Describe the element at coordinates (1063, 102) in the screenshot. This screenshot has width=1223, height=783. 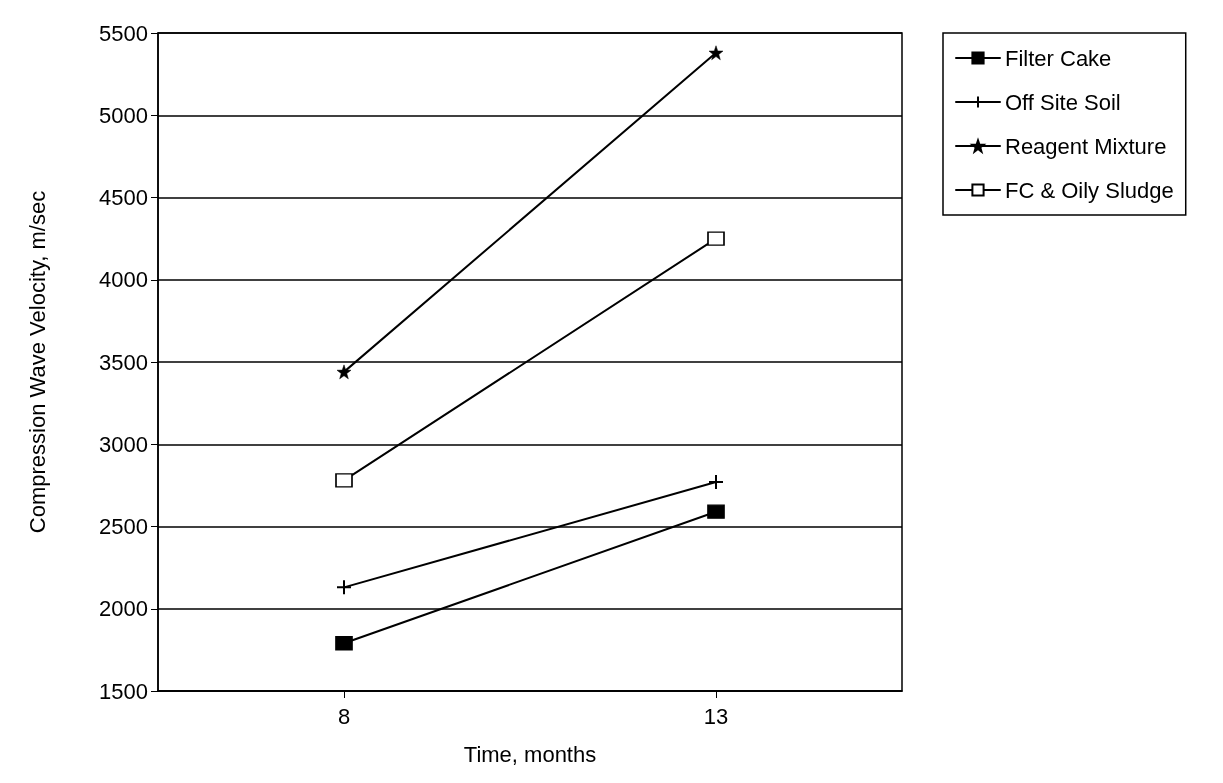
I see `legend-label: Off Site Soil` at that location.